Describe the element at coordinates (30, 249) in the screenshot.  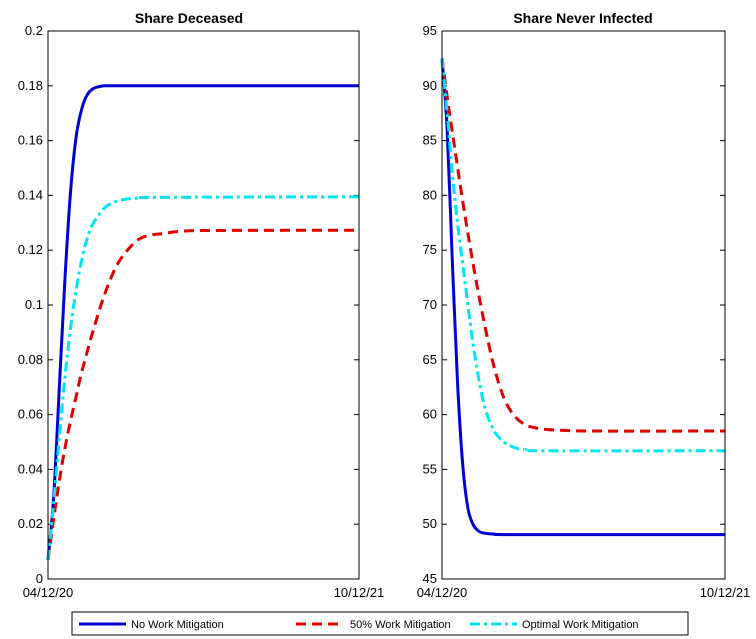
I see `y-tick-label: 0.12` at that location.